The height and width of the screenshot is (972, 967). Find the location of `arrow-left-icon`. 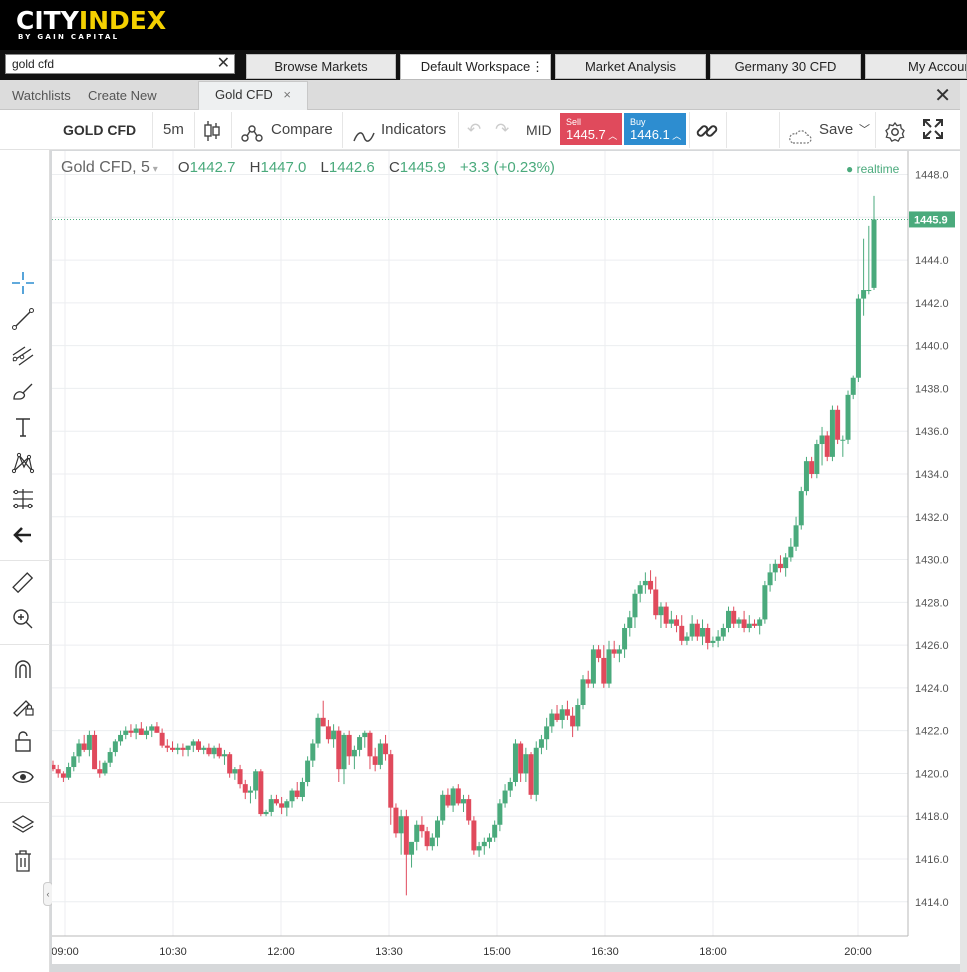

arrow-left-icon is located at coordinates (23, 535).